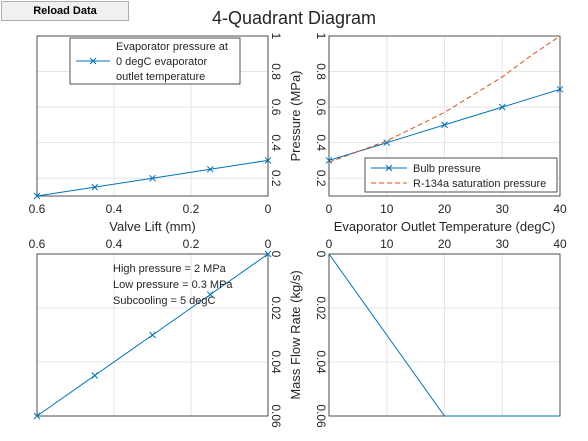 The width and height of the screenshot is (588, 441). What do you see at coordinates (295, 115) in the screenshot?
I see `y-axis-label: Pressure (MPa)` at bounding box center [295, 115].